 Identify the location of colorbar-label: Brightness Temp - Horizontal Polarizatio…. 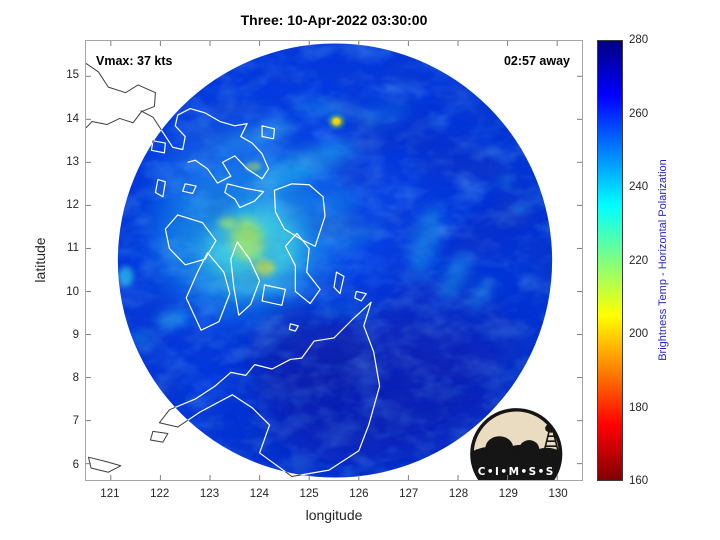
(663, 260).